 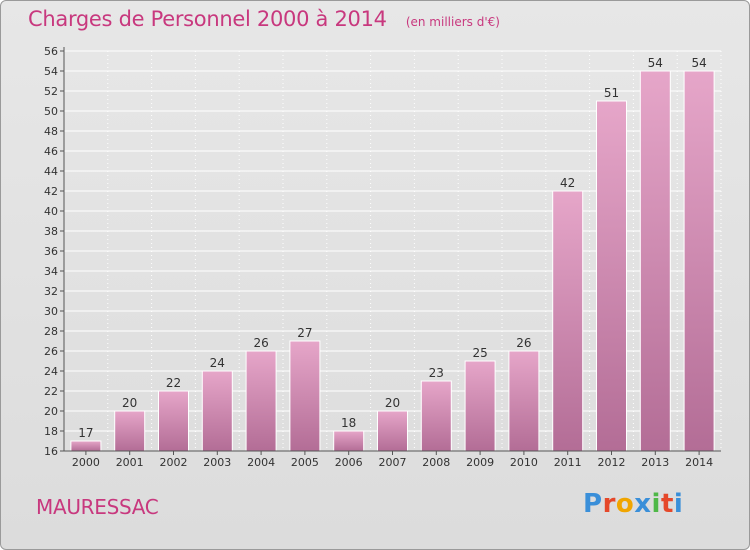 I want to click on y-tick-label: 24, so click(x=51, y=371).